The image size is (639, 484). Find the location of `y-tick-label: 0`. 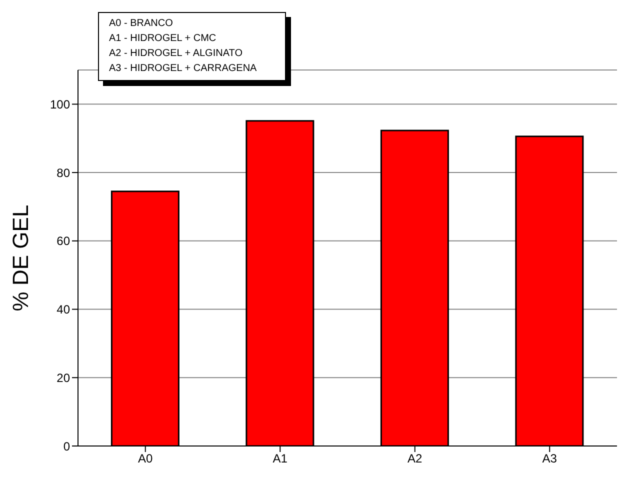

y-tick-label: 0 is located at coordinates (66, 446).